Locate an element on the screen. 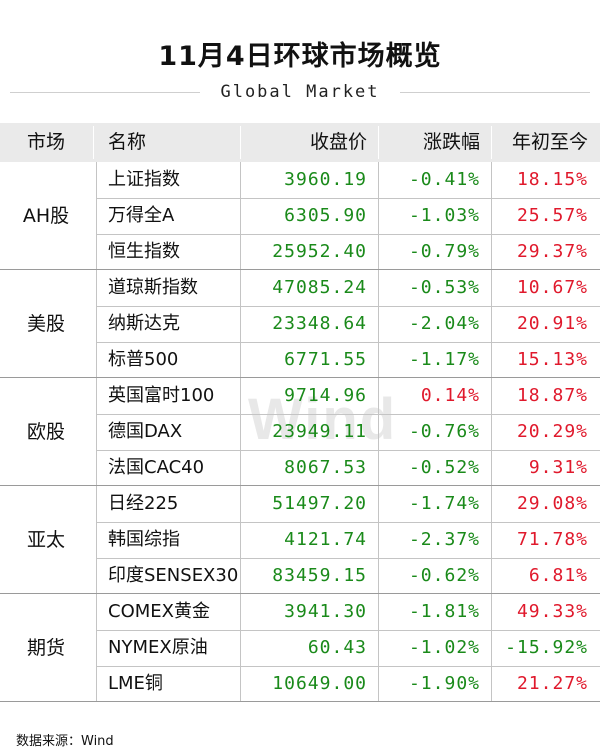  table-row: NYMEX原油 60.43 -1.02% -15.92% is located at coordinates (348, 648).